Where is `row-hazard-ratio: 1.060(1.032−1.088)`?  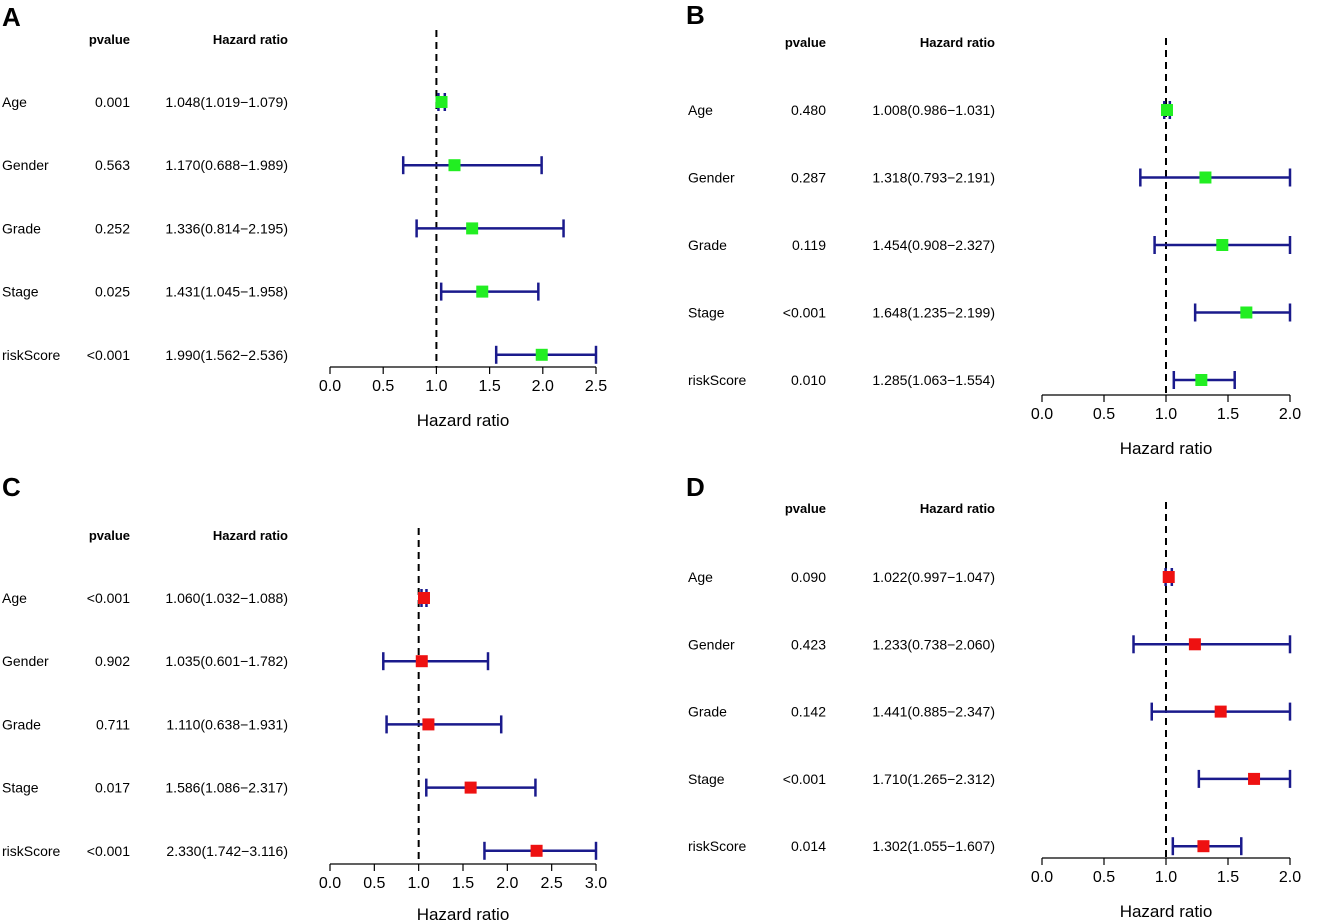
row-hazard-ratio: 1.060(1.032−1.088) is located at coordinates (226, 598).